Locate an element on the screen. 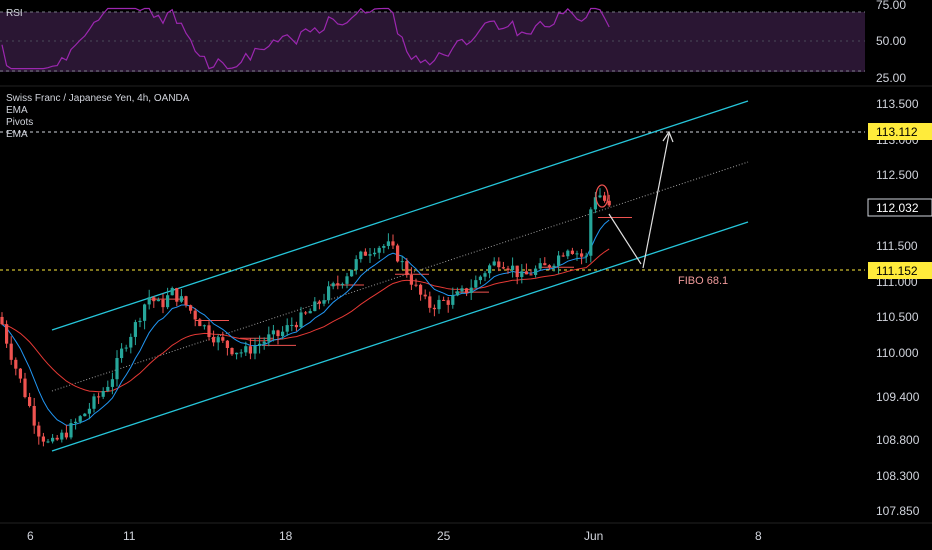 The height and width of the screenshot is (550, 932). time-axis: 6 11 18 25 Jun 8 is located at coordinates (394, 536).